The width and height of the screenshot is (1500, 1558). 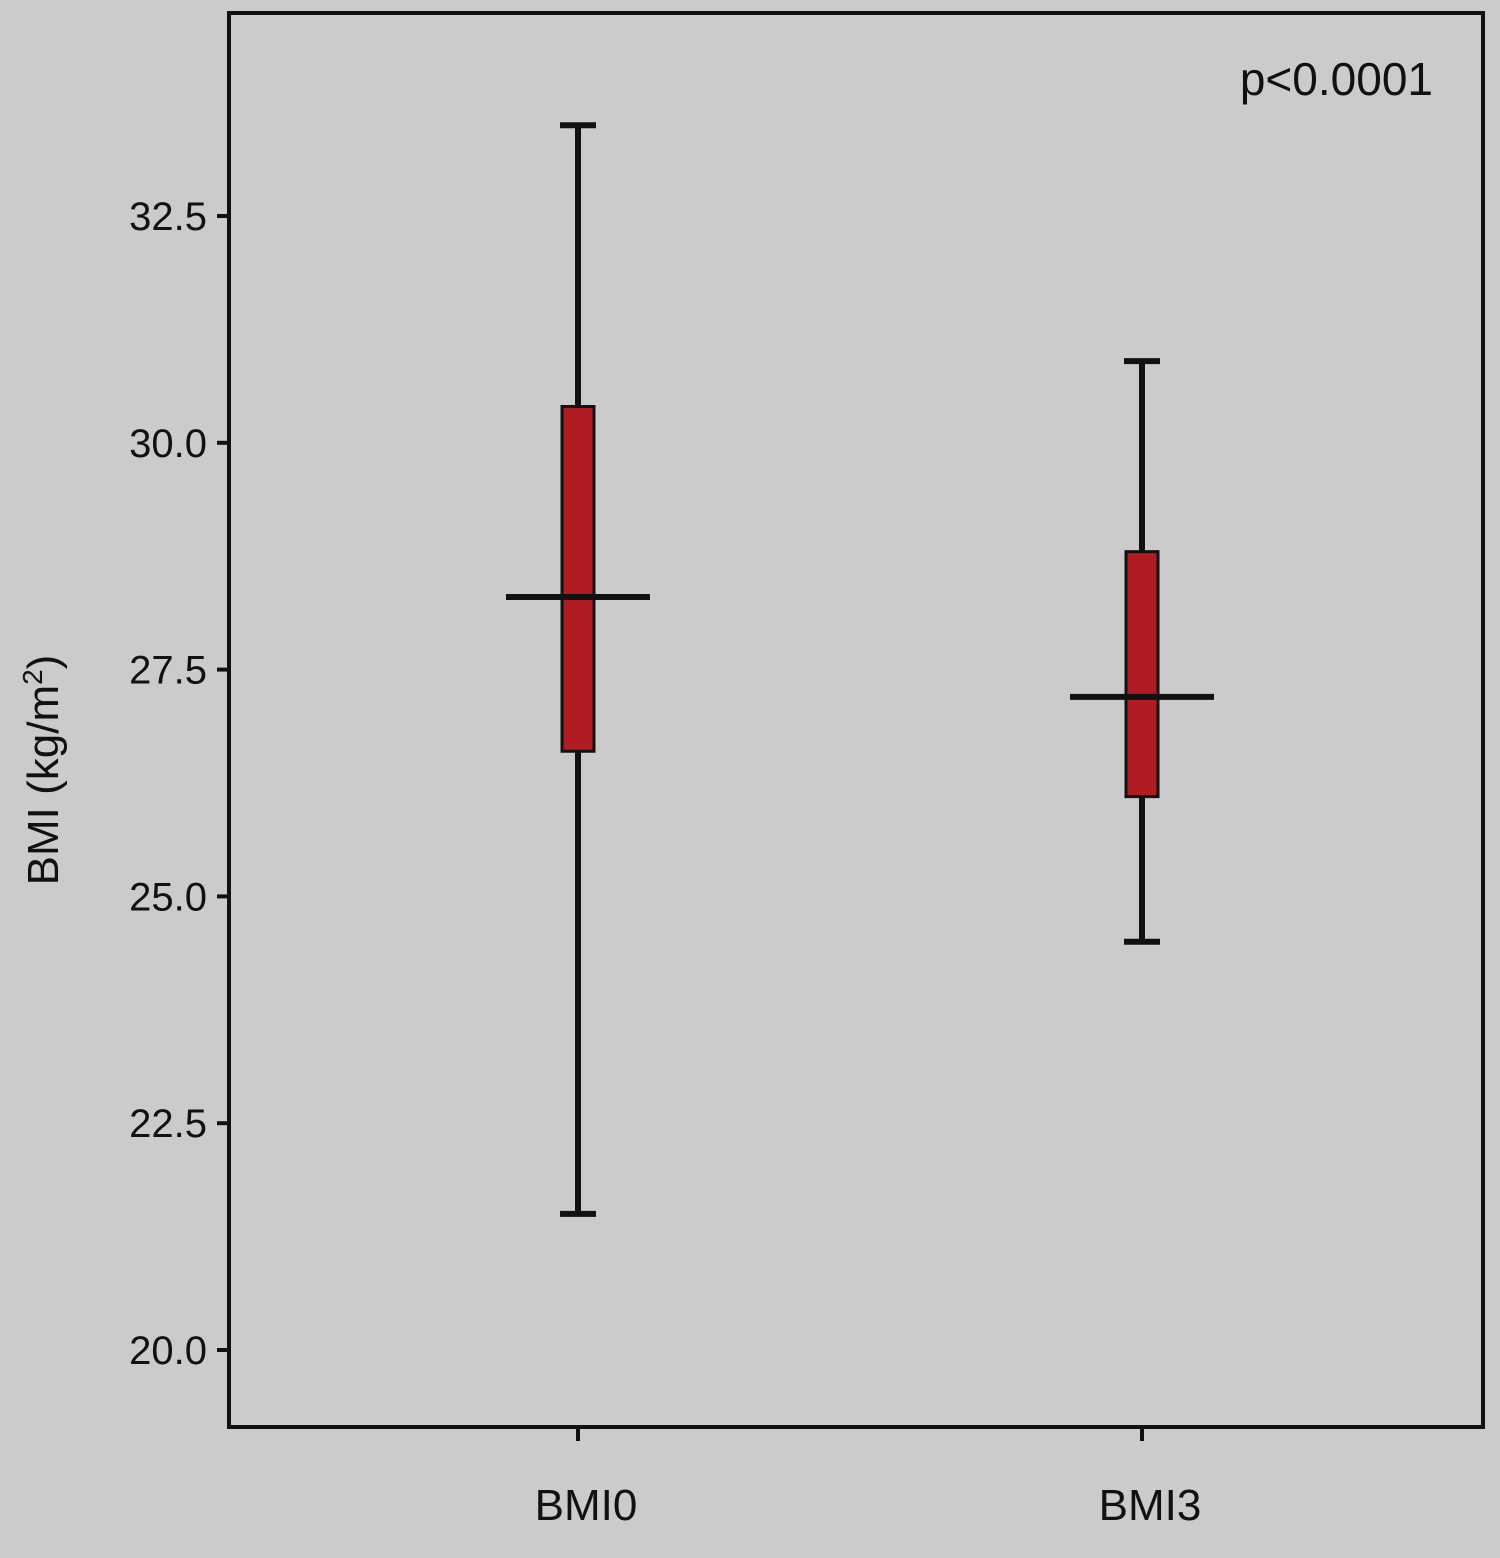 I want to click on x-category-label: BMI0, so click(x=586, y=1505).